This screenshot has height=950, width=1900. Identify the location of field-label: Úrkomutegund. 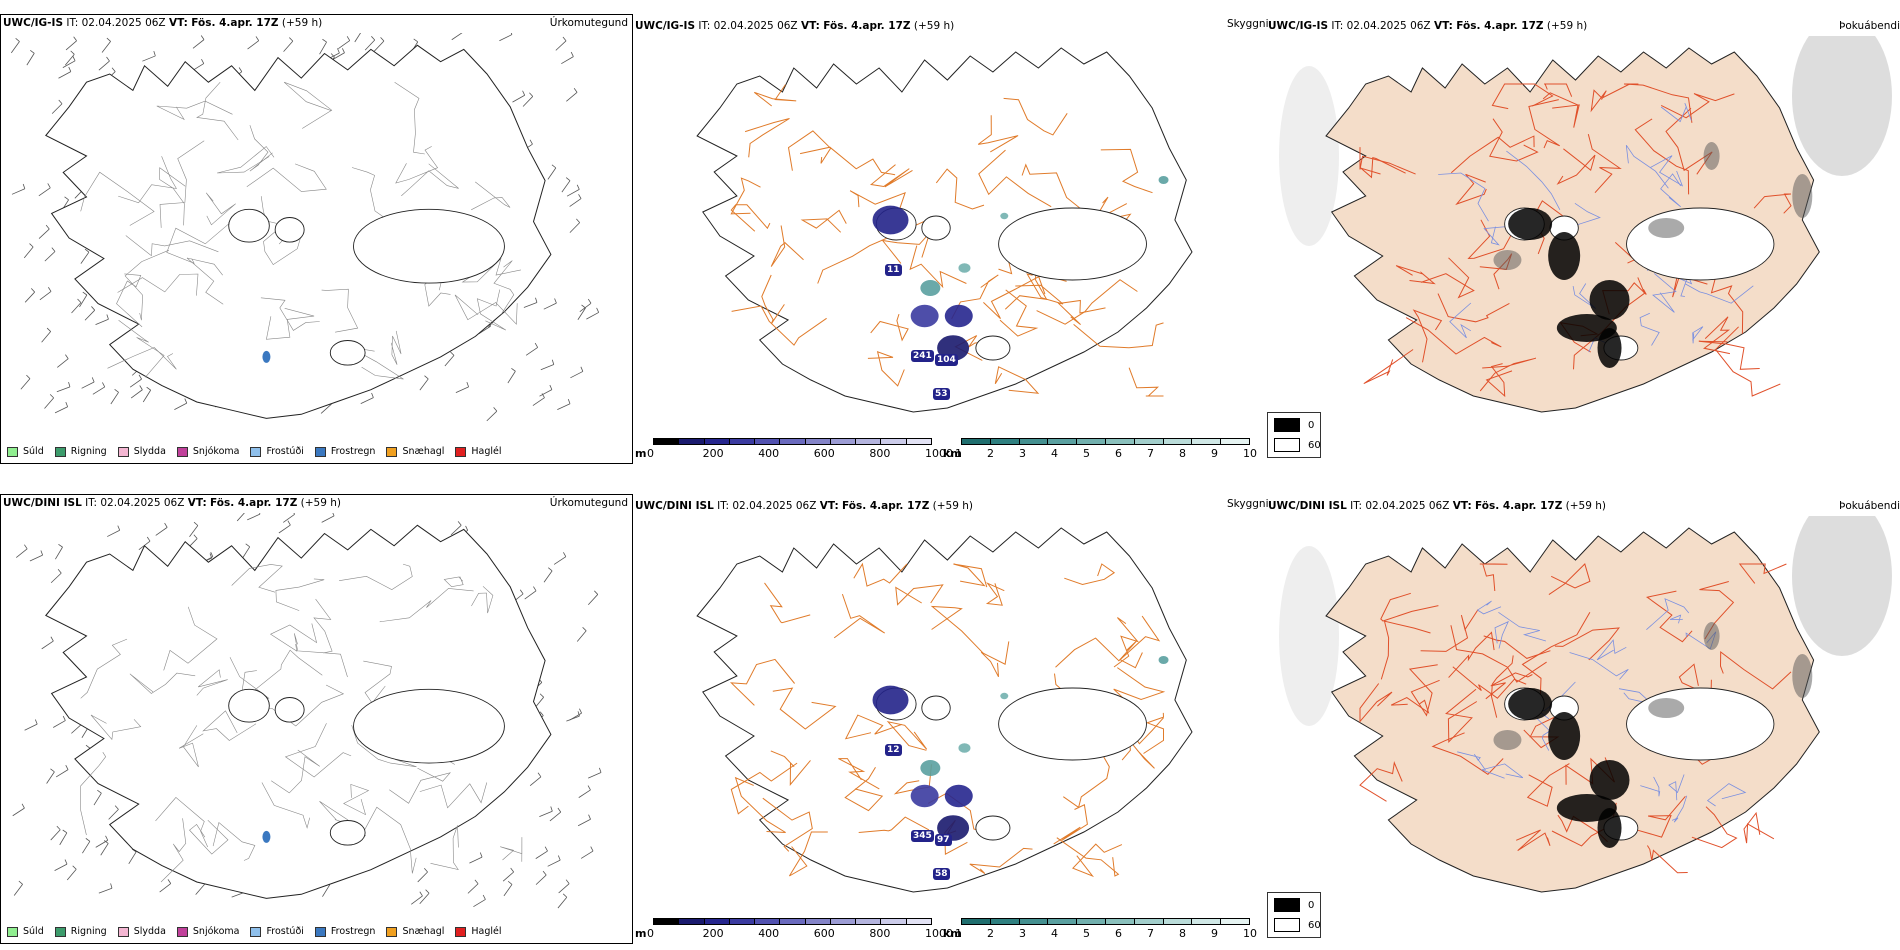
(588, 23).